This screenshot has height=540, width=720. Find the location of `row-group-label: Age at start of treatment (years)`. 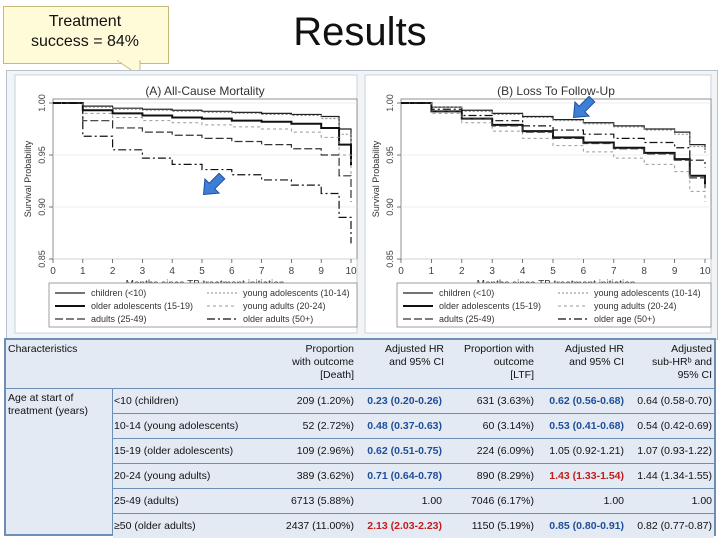

row-group-label: Age at start of treatment (years) is located at coordinates (58, 405).